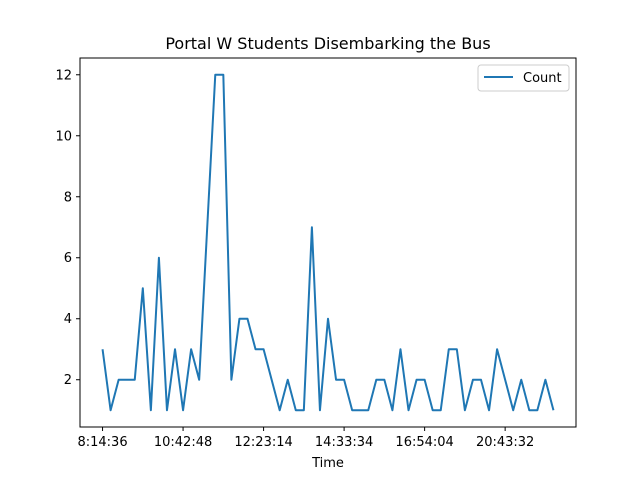 Image resolution: width=640 pixels, height=480 pixels. Describe the element at coordinates (505, 442) in the screenshot. I see `x-tick-label: 20:43:32` at that location.